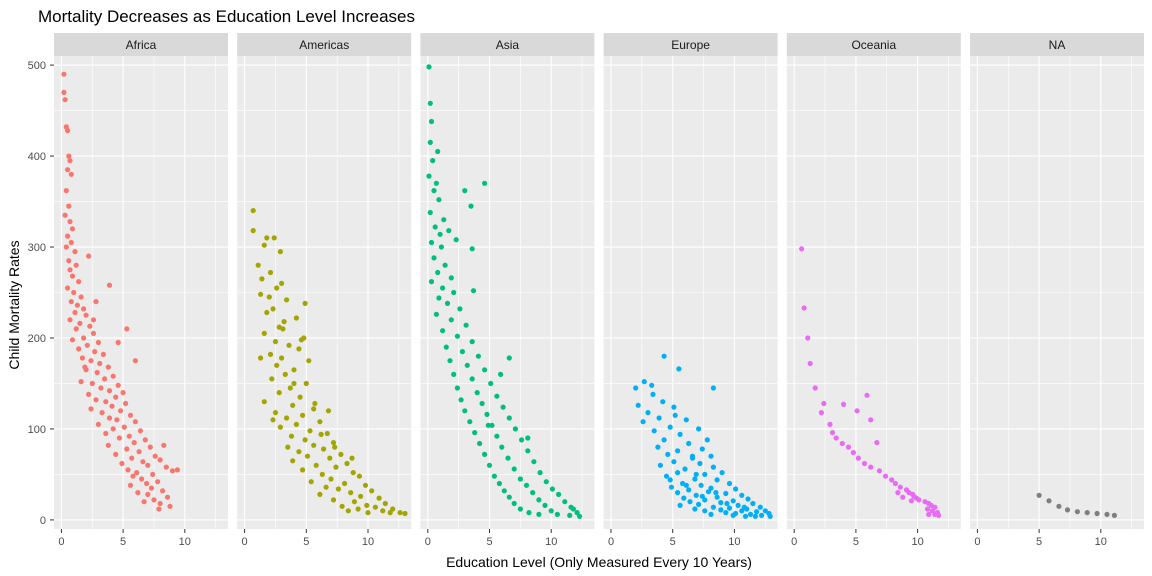  I want to click on x-tick-label: 10, so click(551, 542).